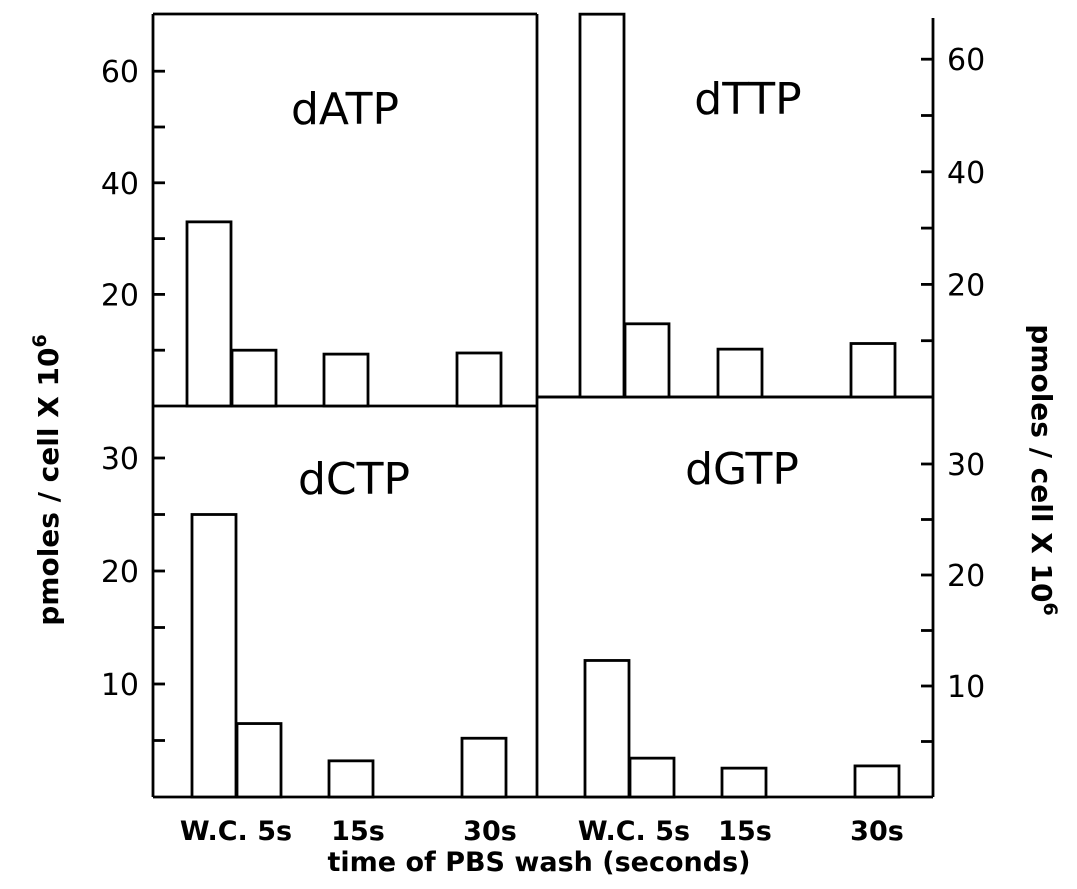 This screenshot has height=889, width=1077. Describe the element at coordinates (358, 831) in the screenshot. I see `x-category-label-left-1: 15s` at that location.